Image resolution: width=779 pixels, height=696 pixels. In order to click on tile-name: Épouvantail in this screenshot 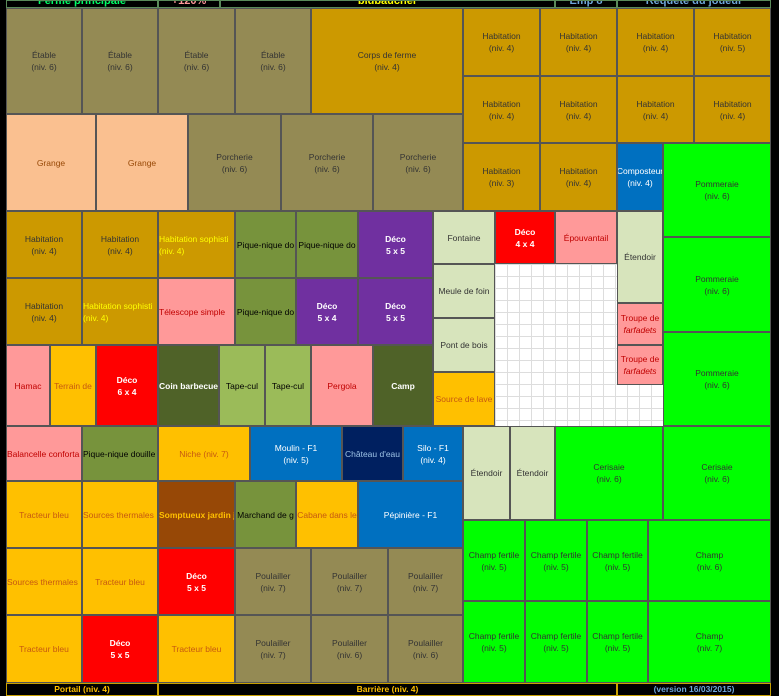, I will do `click(586, 237)`.